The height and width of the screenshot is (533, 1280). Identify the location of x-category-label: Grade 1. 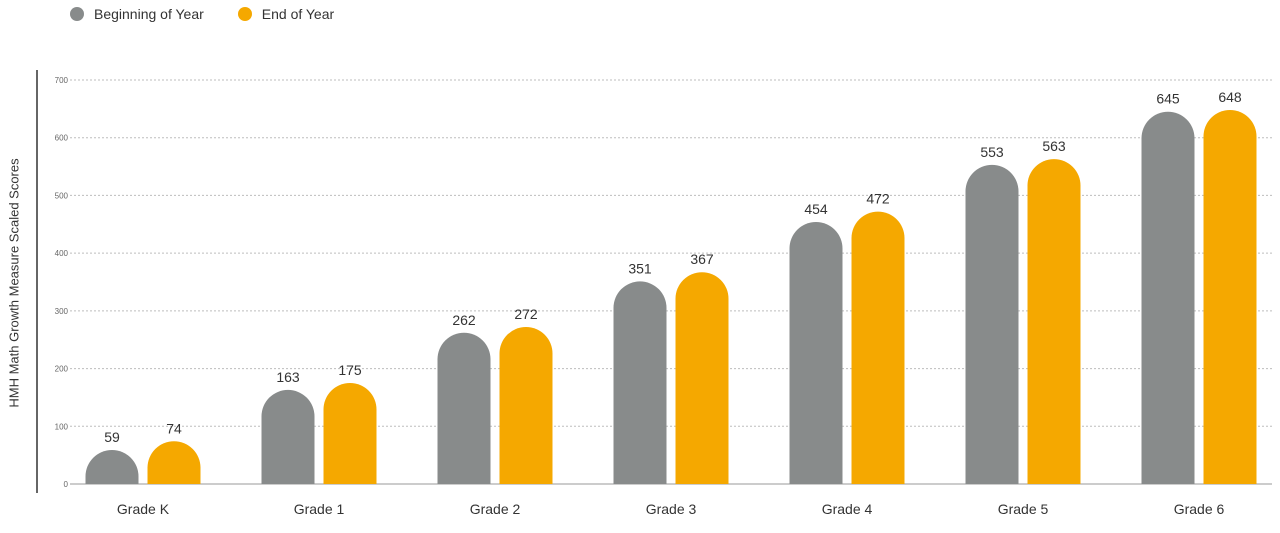
(319, 509).